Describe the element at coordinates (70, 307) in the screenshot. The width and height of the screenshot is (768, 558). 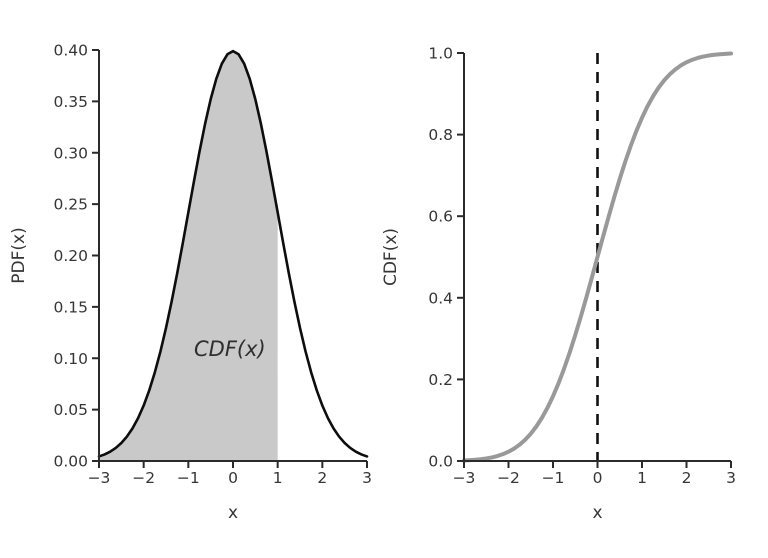
I see `y-tick-label: 0.15` at that location.